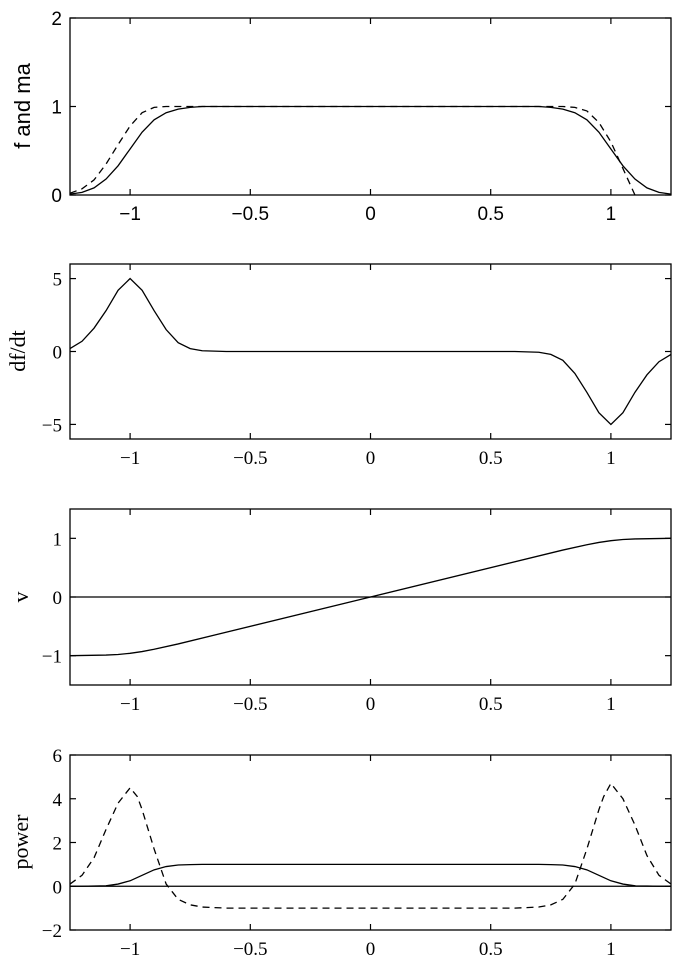 Image resolution: width=679 pixels, height=957 pixels. What do you see at coordinates (52, 425) in the screenshot?
I see `y-tick-label: −5` at bounding box center [52, 425].